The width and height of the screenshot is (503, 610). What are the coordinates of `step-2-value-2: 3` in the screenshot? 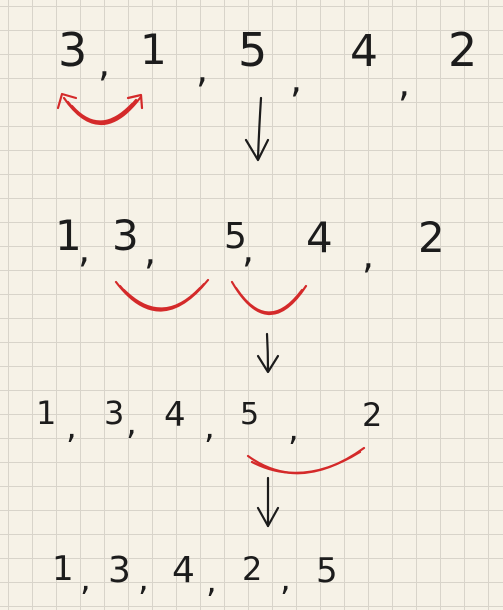 It's located at (125, 235).